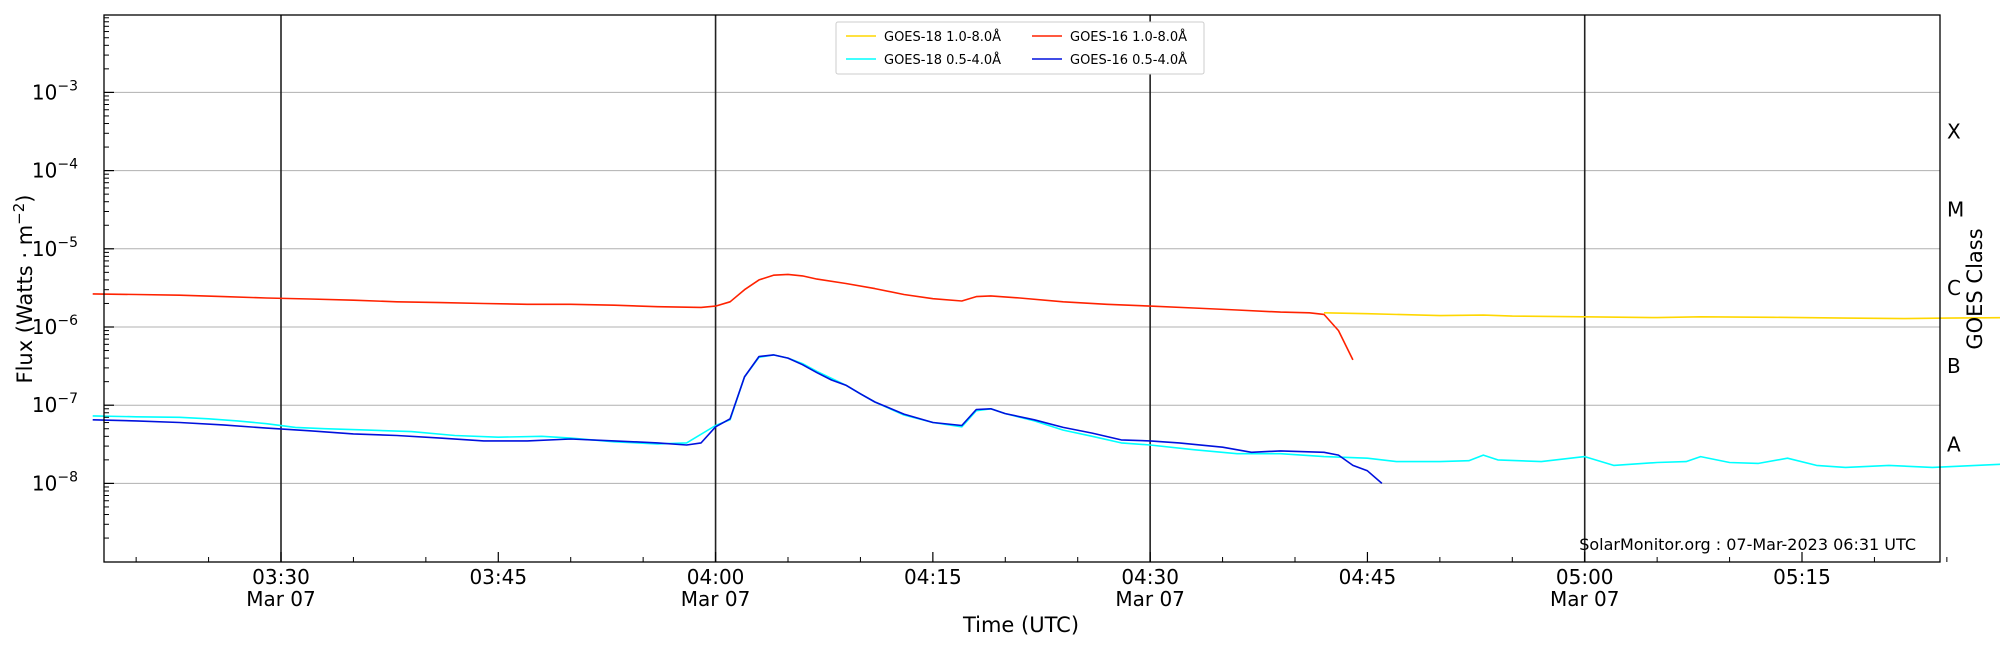 The width and height of the screenshot is (2000, 650). What do you see at coordinates (1954, 366) in the screenshot?
I see `goes-class-b: B` at bounding box center [1954, 366].